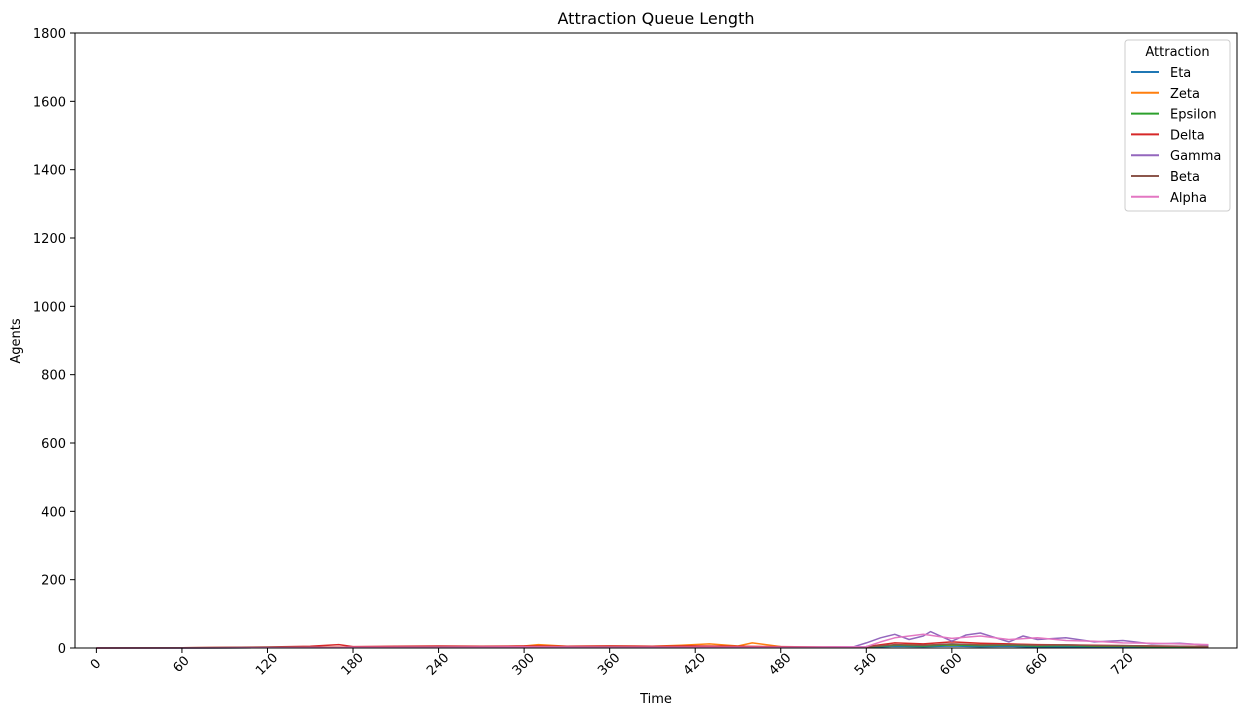 The width and height of the screenshot is (1247, 716). I want to click on legend-label-zeta: Zeta, so click(1185, 94).